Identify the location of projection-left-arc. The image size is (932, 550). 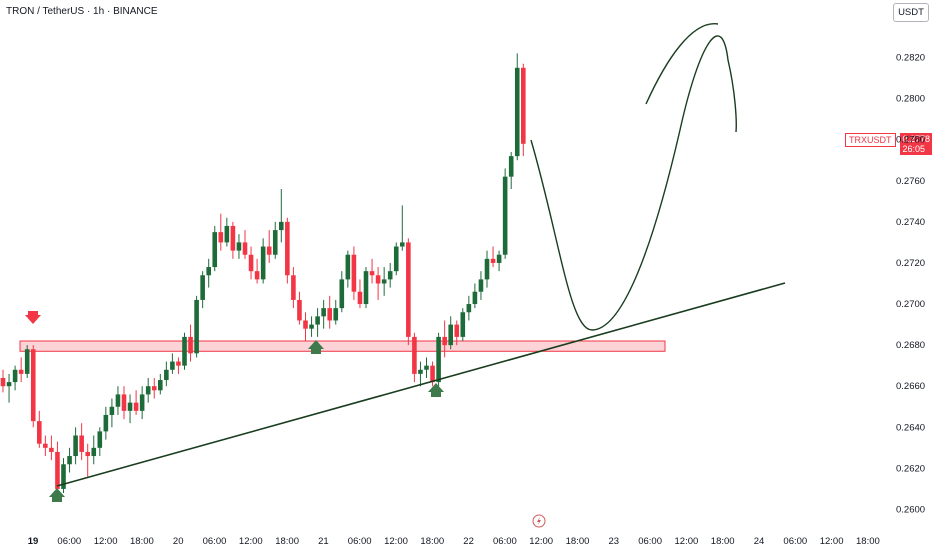
(682, 64).